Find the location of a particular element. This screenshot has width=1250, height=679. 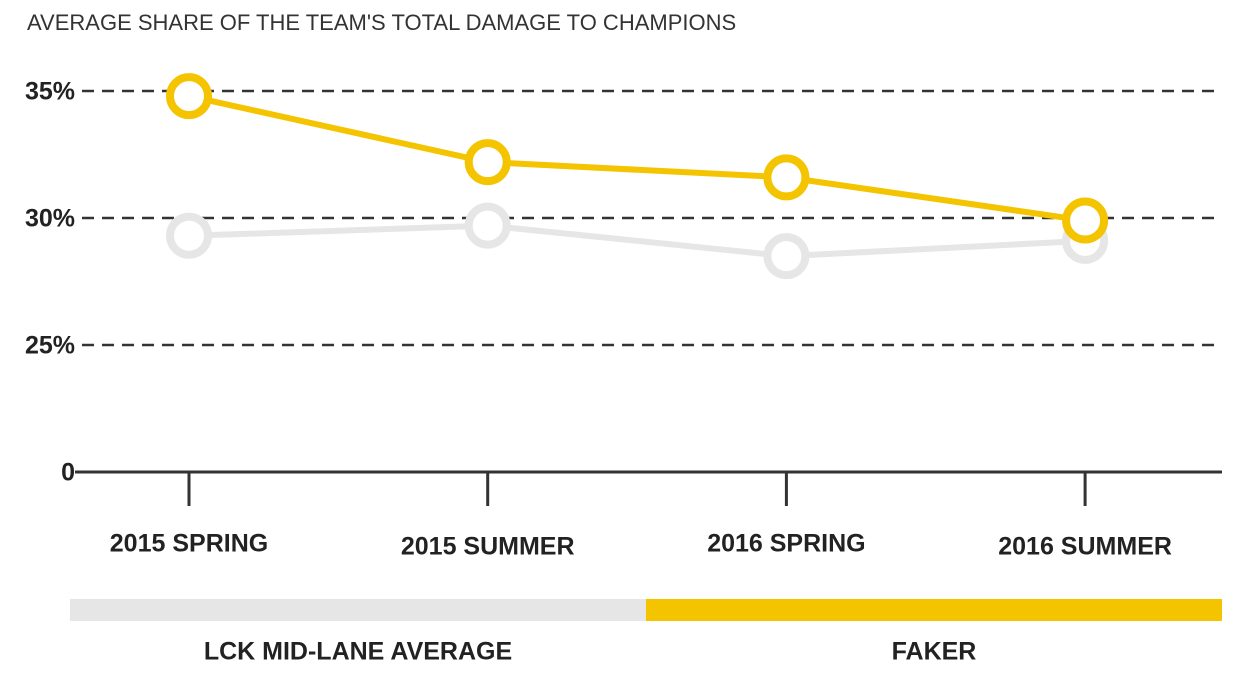

x-tick-label: 2015 SUMMER is located at coordinates (488, 547).